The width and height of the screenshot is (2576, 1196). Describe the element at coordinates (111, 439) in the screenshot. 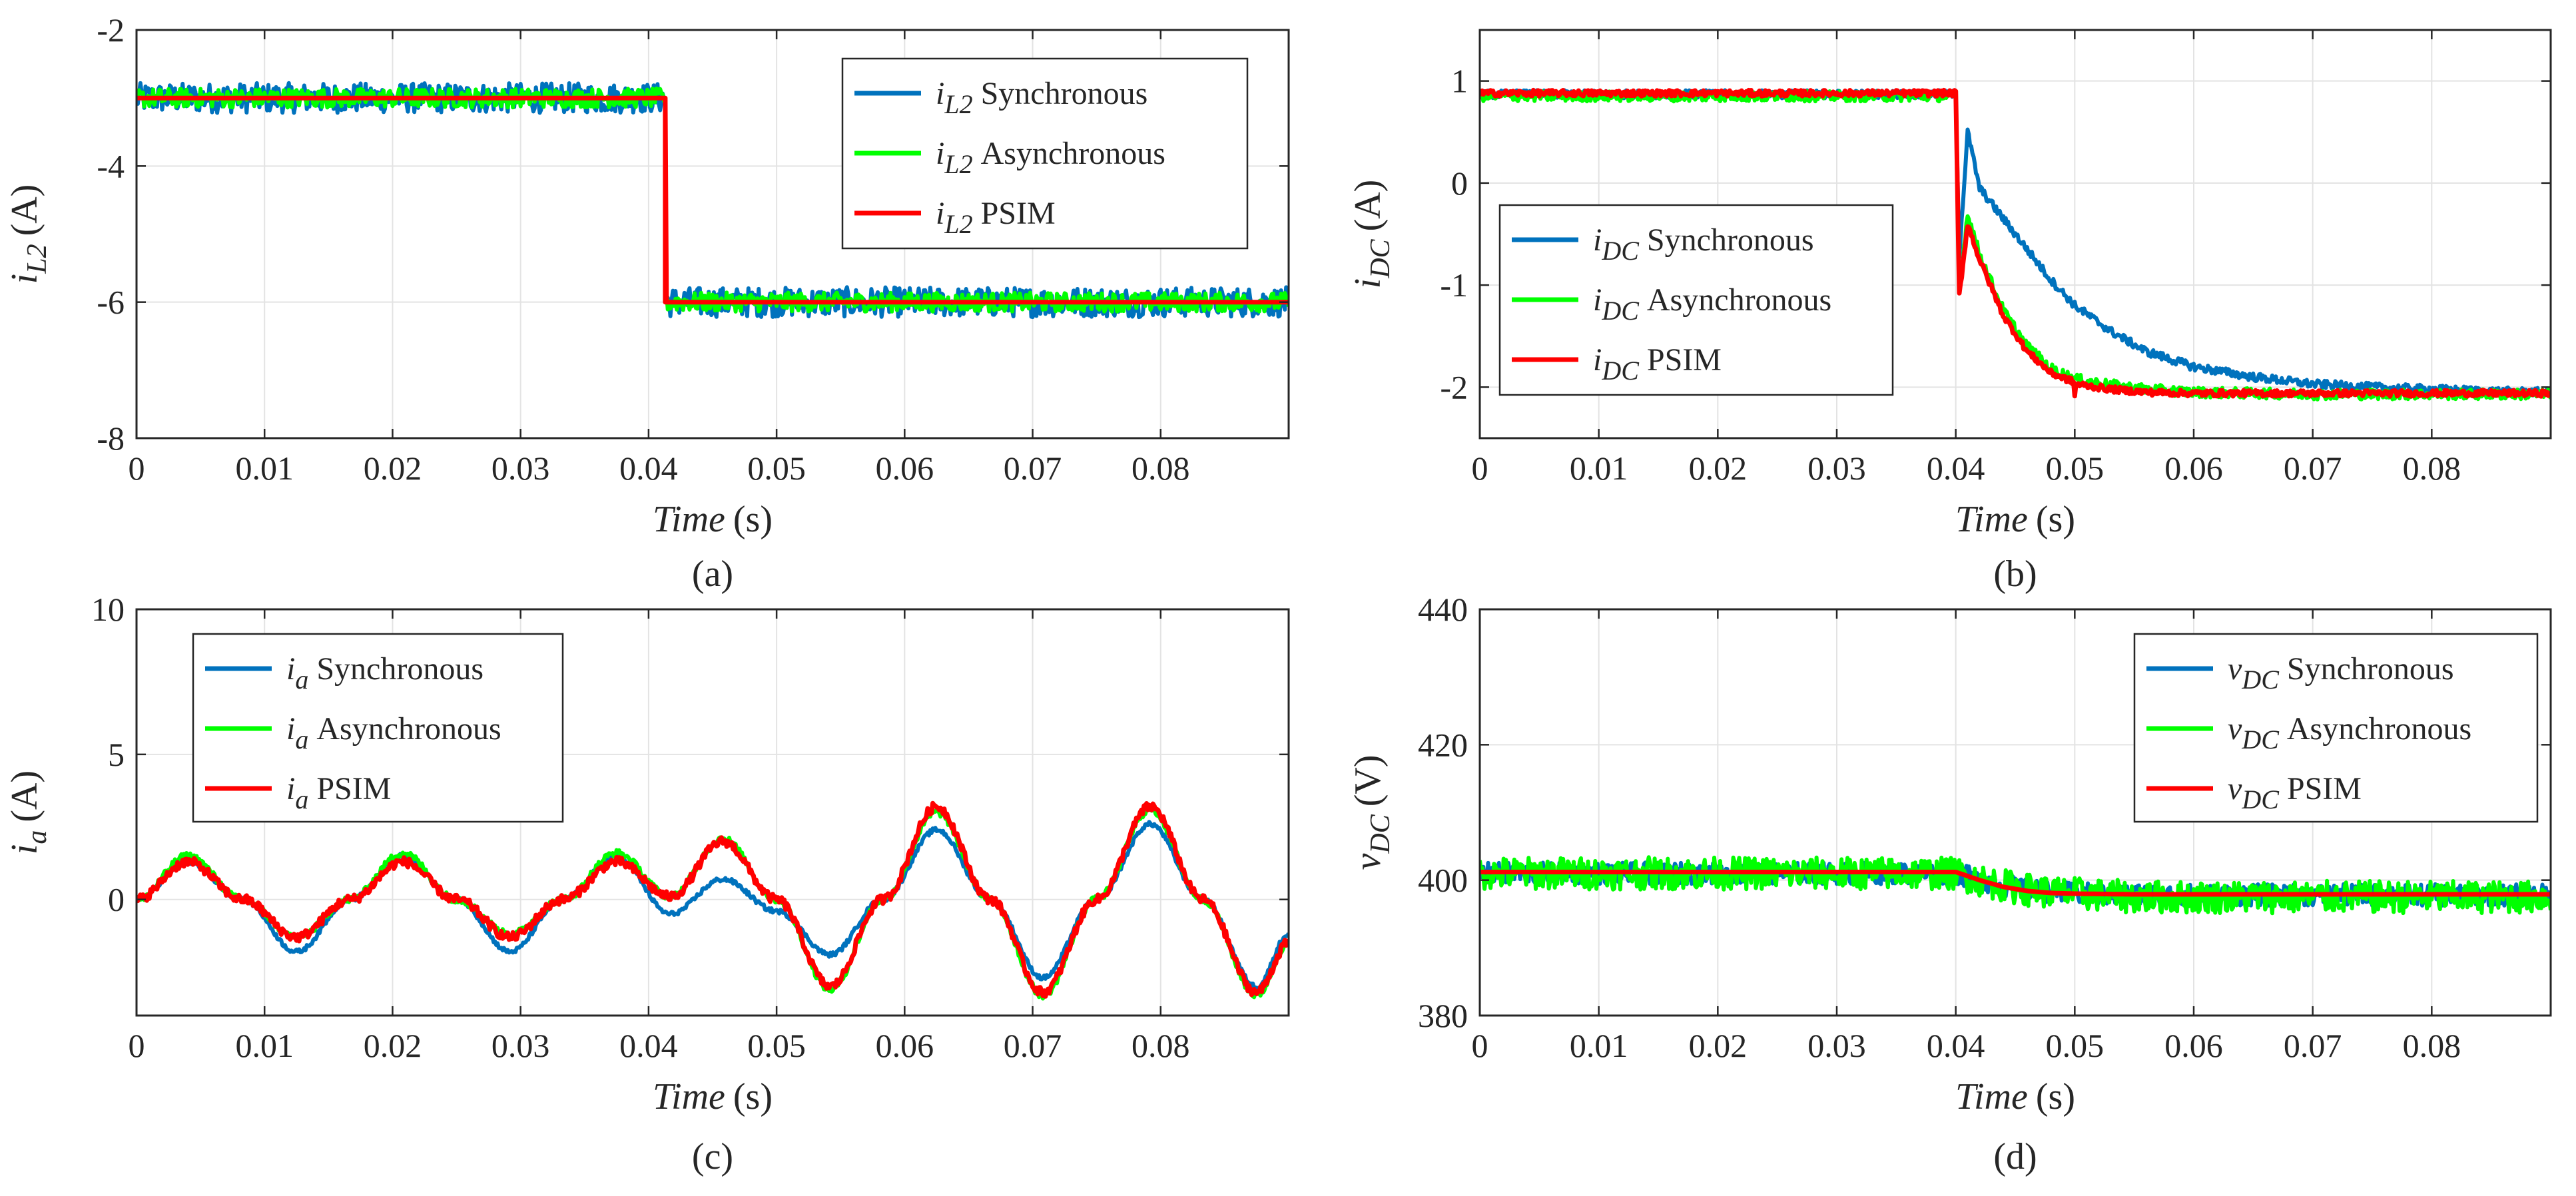

I see `y-tick-label: -8` at that location.